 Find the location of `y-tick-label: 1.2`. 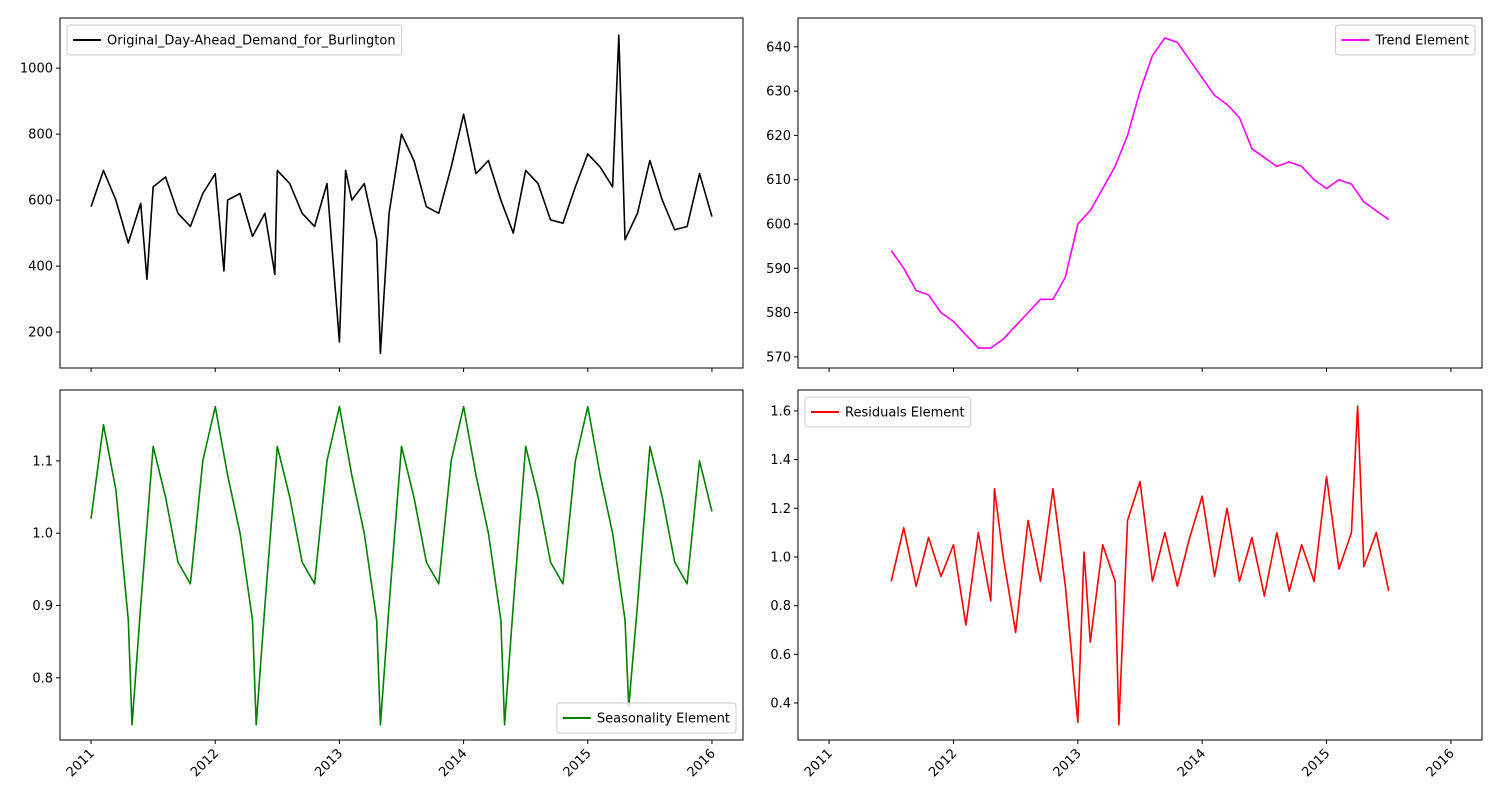

y-tick-label: 1.2 is located at coordinates (780, 509).